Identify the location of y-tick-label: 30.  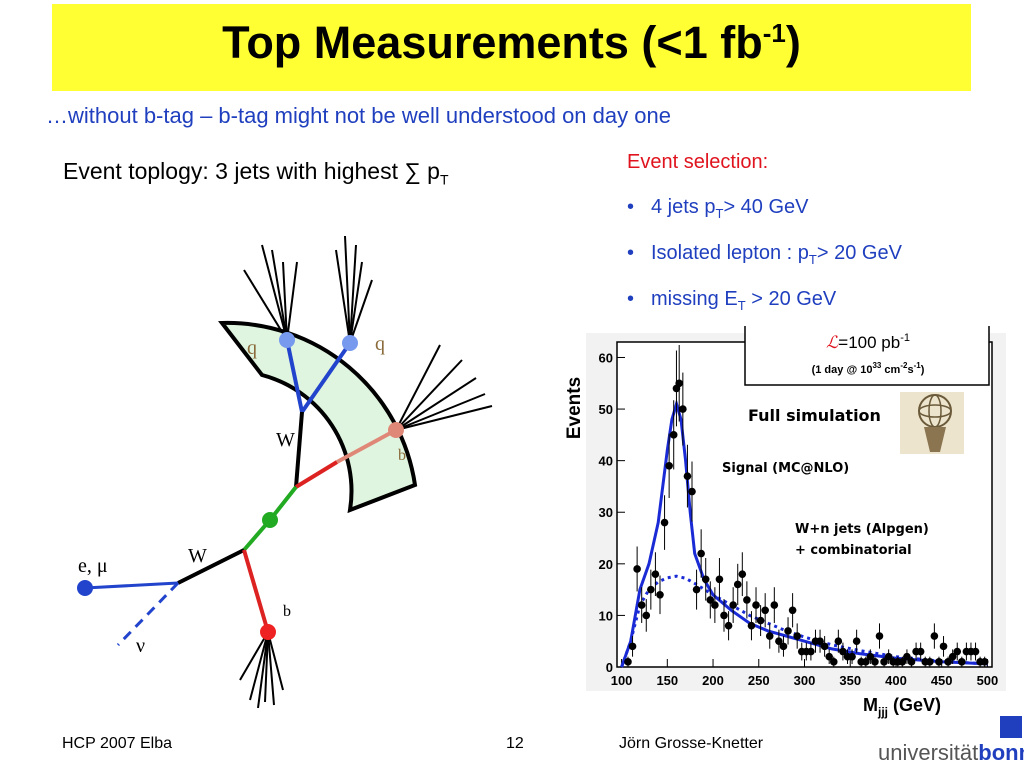
(606, 512).